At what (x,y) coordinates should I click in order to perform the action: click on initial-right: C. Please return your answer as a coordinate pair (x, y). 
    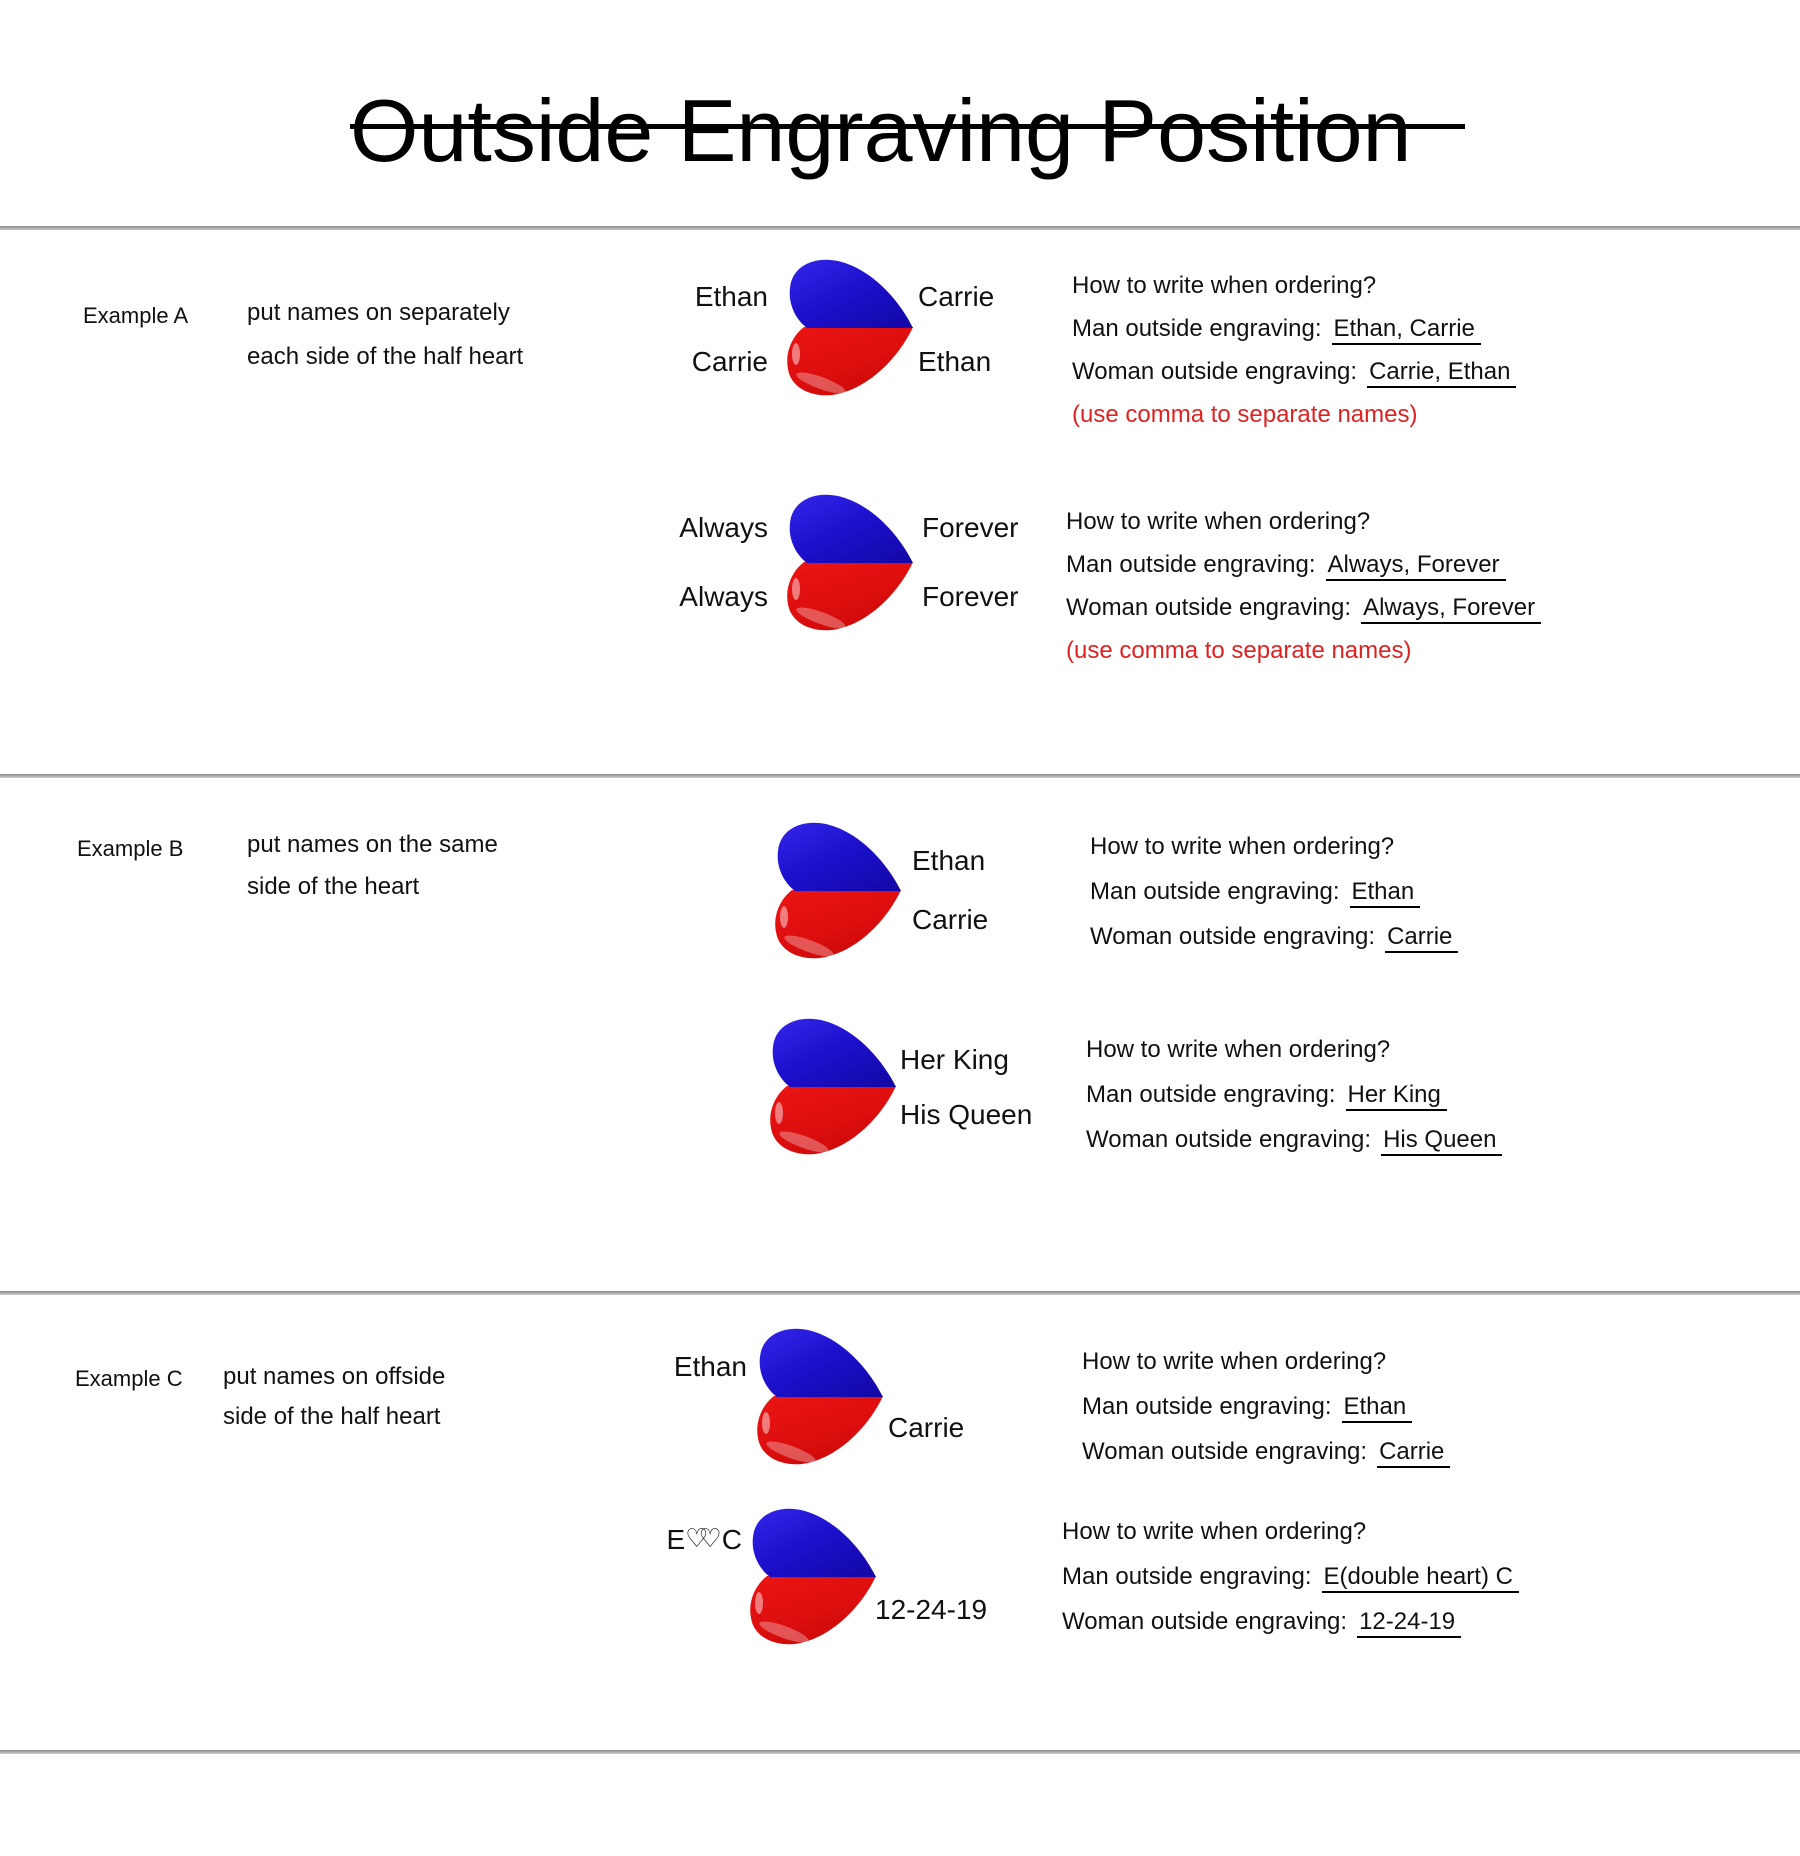
    Looking at the image, I should click on (731, 1539).